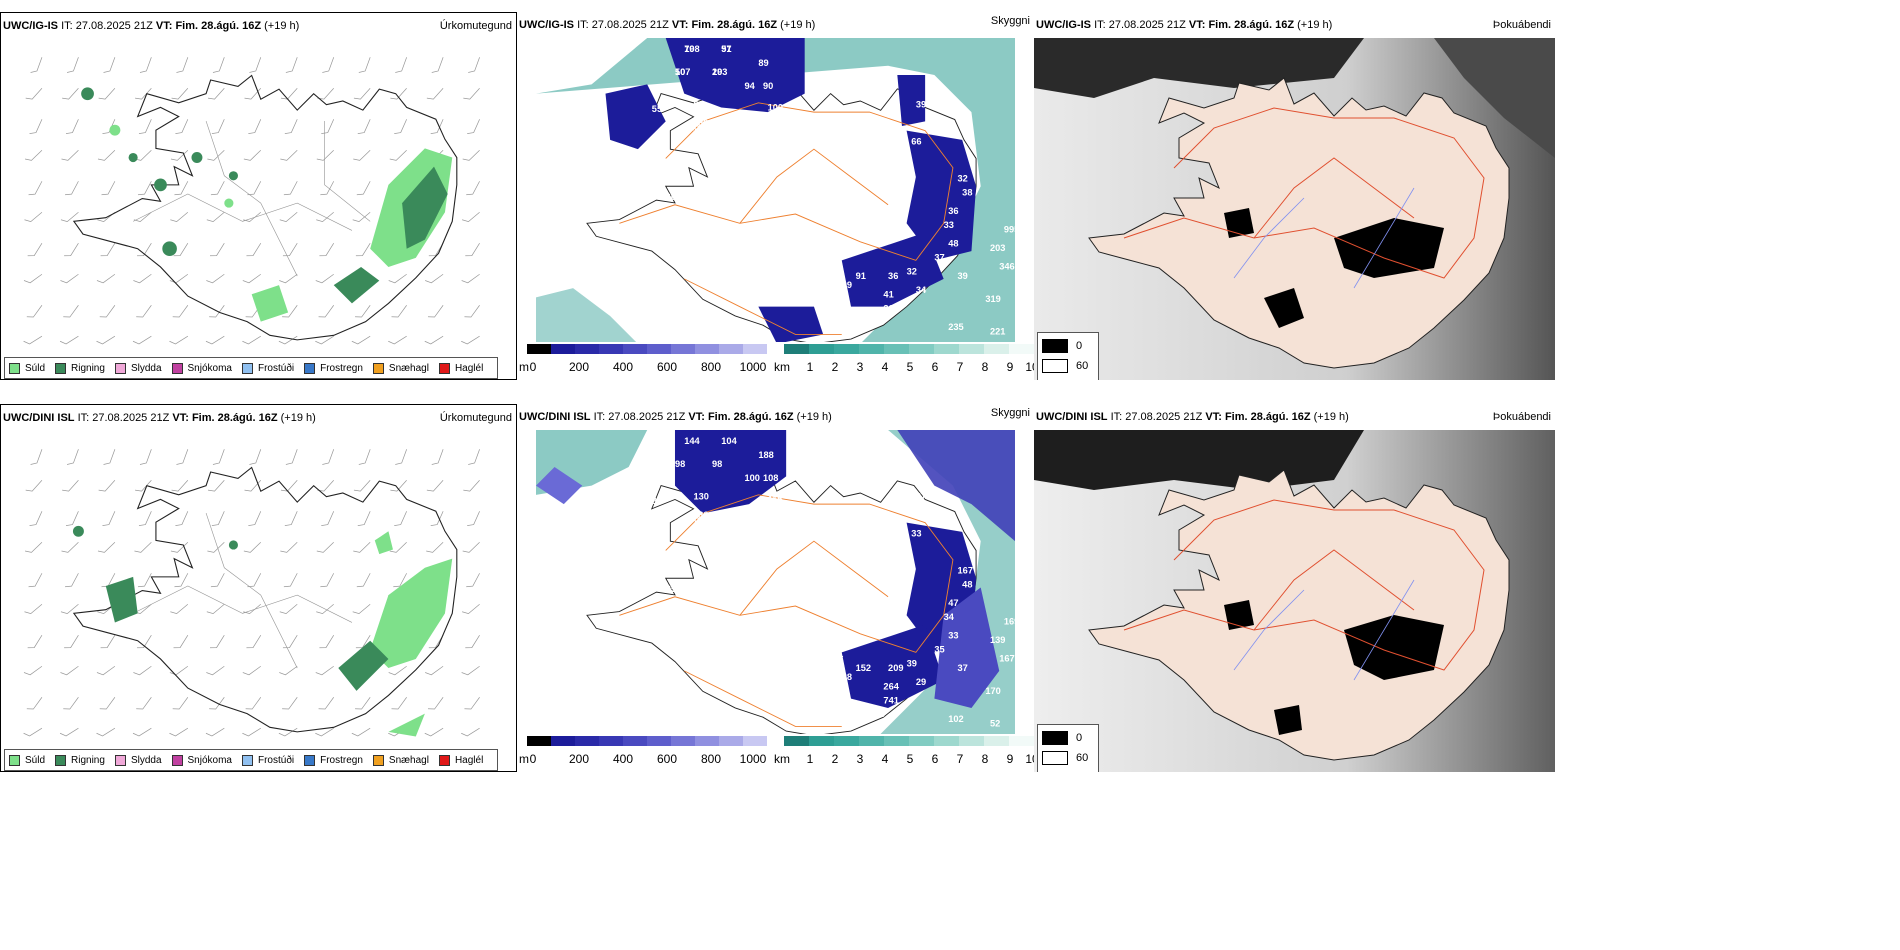 The width and height of the screenshot is (1900, 950). Describe the element at coordinates (701, 496) in the screenshot. I see `ceiling-value-label: 130` at that location.